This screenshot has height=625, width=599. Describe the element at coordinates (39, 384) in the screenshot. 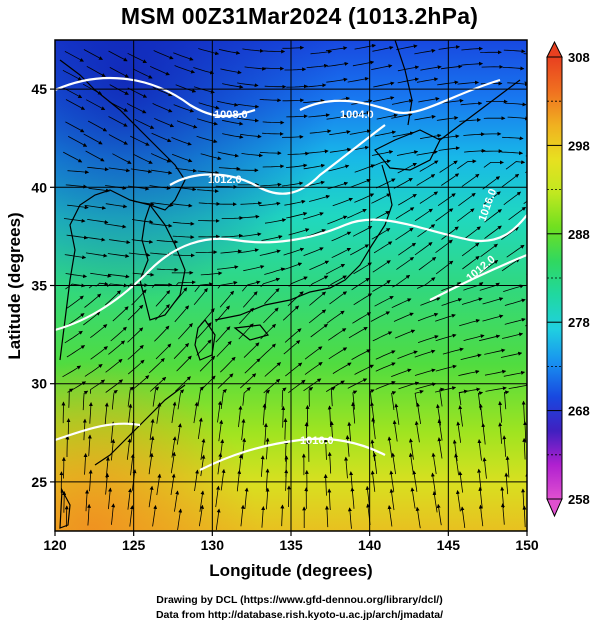

I see `y-tick-label: 30` at that location.